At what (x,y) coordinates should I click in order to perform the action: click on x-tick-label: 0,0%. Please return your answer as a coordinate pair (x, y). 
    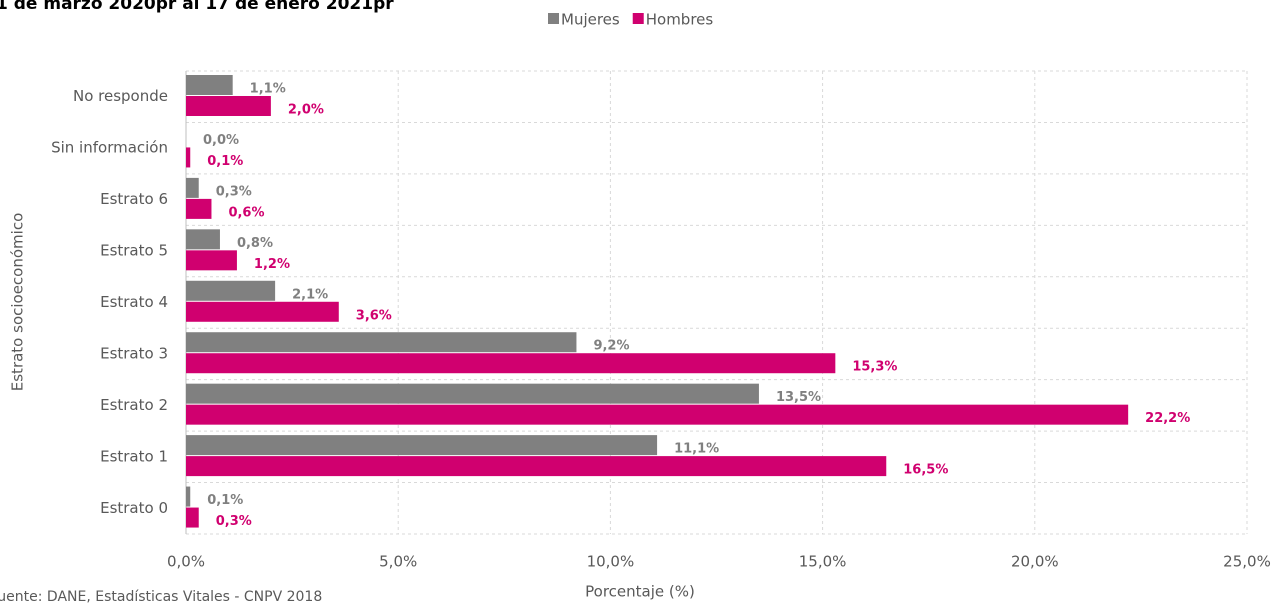
    Looking at the image, I should click on (186, 562).